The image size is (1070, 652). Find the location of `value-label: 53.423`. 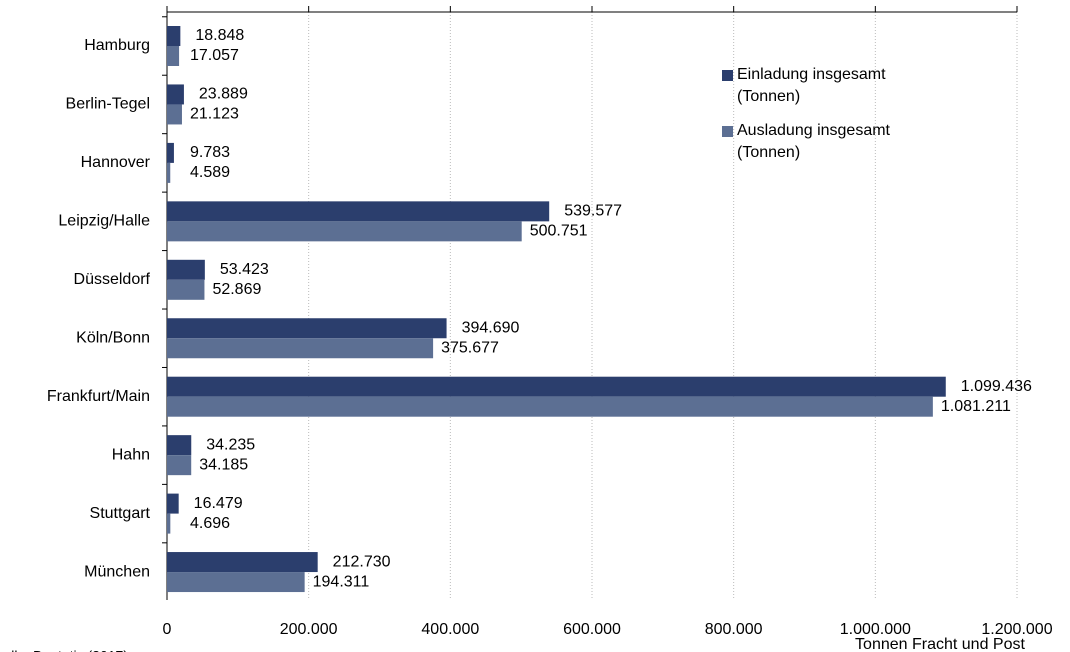

value-label: 53.423 is located at coordinates (244, 269).